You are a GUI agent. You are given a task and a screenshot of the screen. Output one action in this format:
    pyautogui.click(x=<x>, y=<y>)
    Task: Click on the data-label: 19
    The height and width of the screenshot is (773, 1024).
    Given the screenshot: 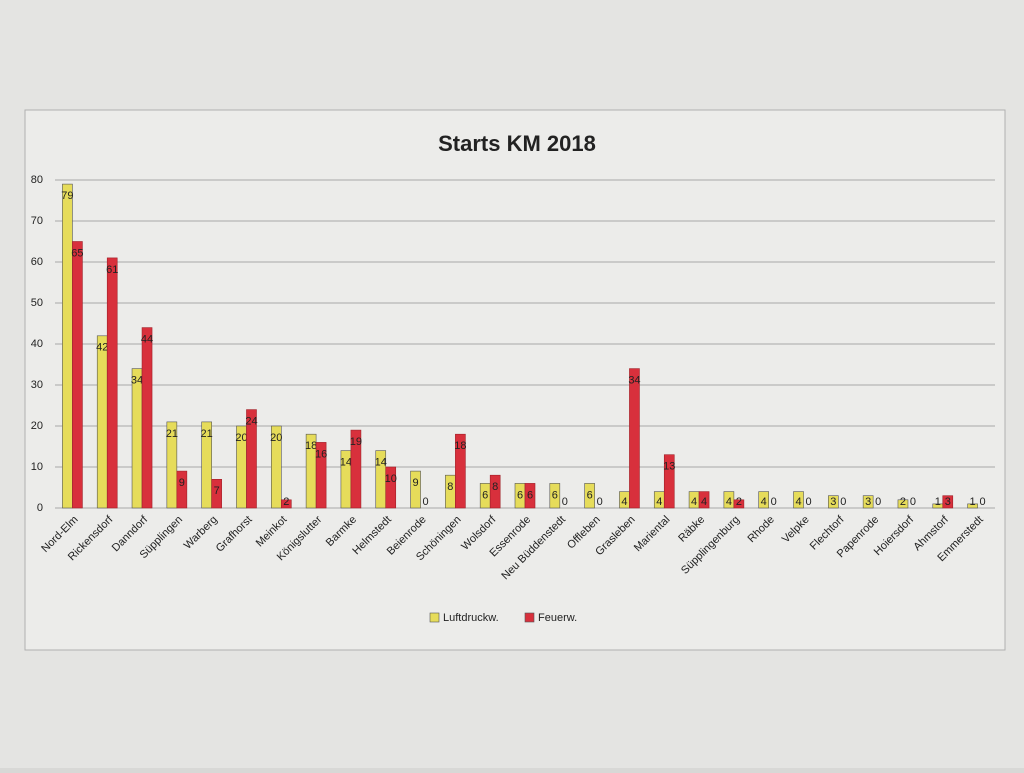 What is the action you would take?
    pyautogui.click(x=356, y=442)
    